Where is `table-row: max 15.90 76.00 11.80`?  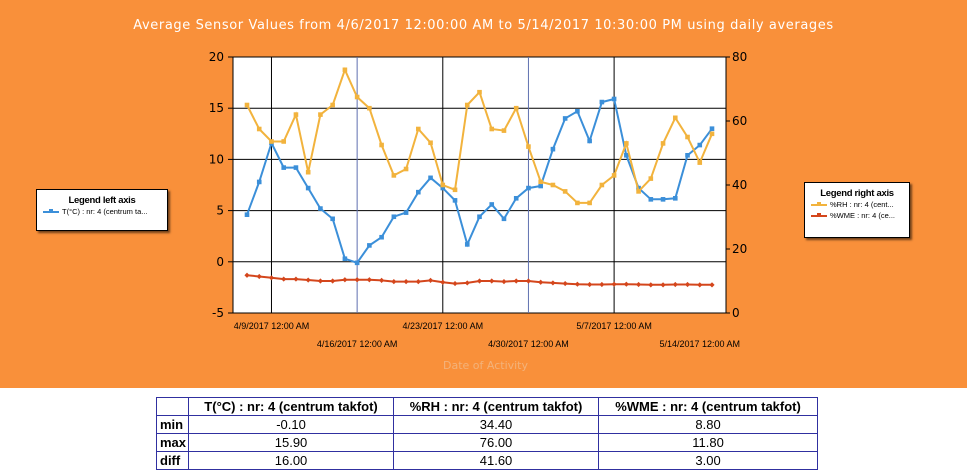 table-row: max 15.90 76.00 11.80 is located at coordinates (487, 442).